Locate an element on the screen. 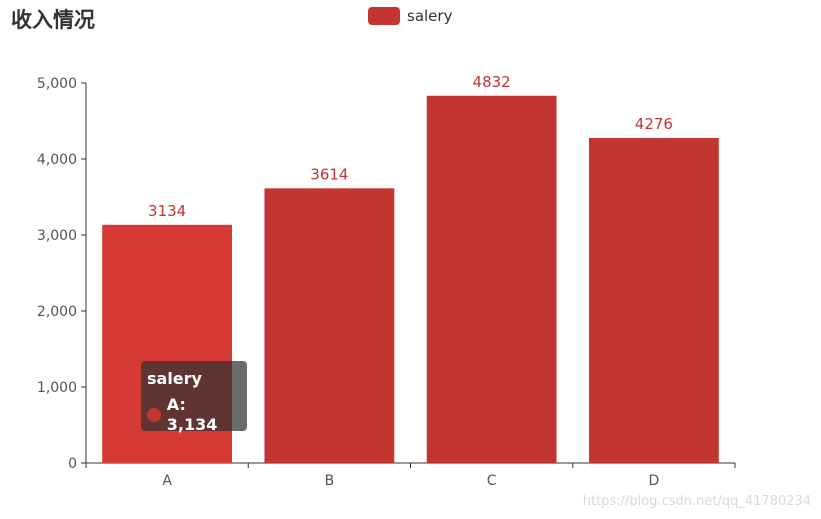 The width and height of the screenshot is (821, 519). tooltip-series-name: salery is located at coordinates (174, 378).